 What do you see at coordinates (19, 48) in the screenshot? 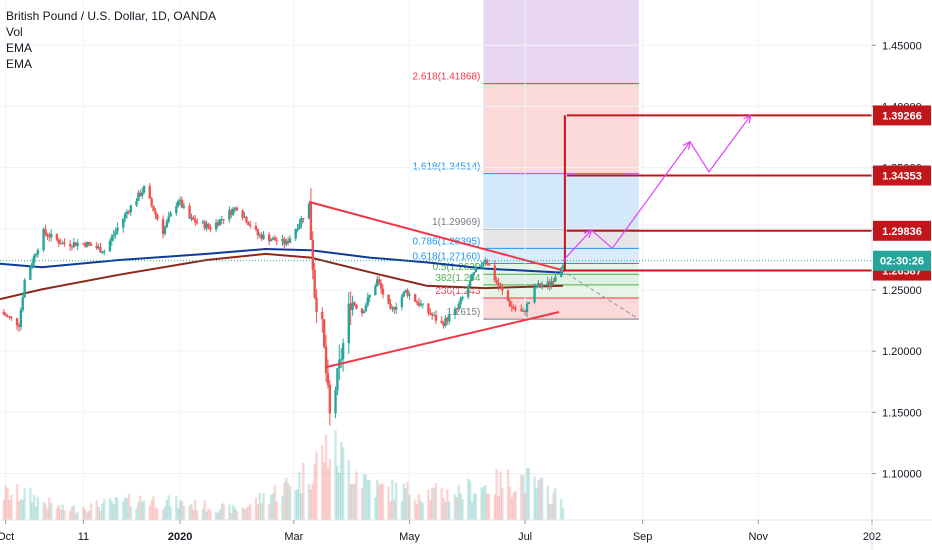
I see `legend-ema-1: EMA` at bounding box center [19, 48].